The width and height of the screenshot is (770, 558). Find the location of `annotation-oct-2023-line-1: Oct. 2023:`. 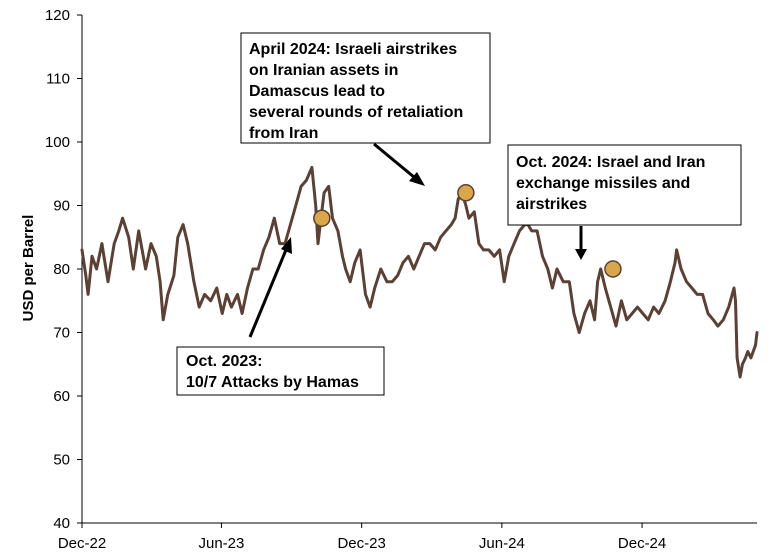

annotation-oct-2023-line-1: Oct. 2023: is located at coordinates (224, 361).